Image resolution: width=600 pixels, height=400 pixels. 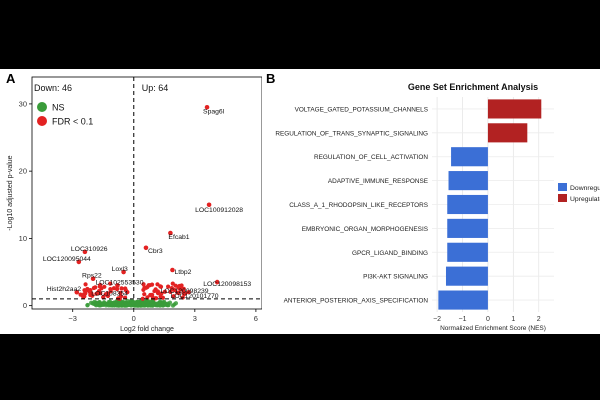 What do you see at coordinates (256, 318) in the screenshot?
I see `x-tick-label: 6` at bounding box center [256, 318].